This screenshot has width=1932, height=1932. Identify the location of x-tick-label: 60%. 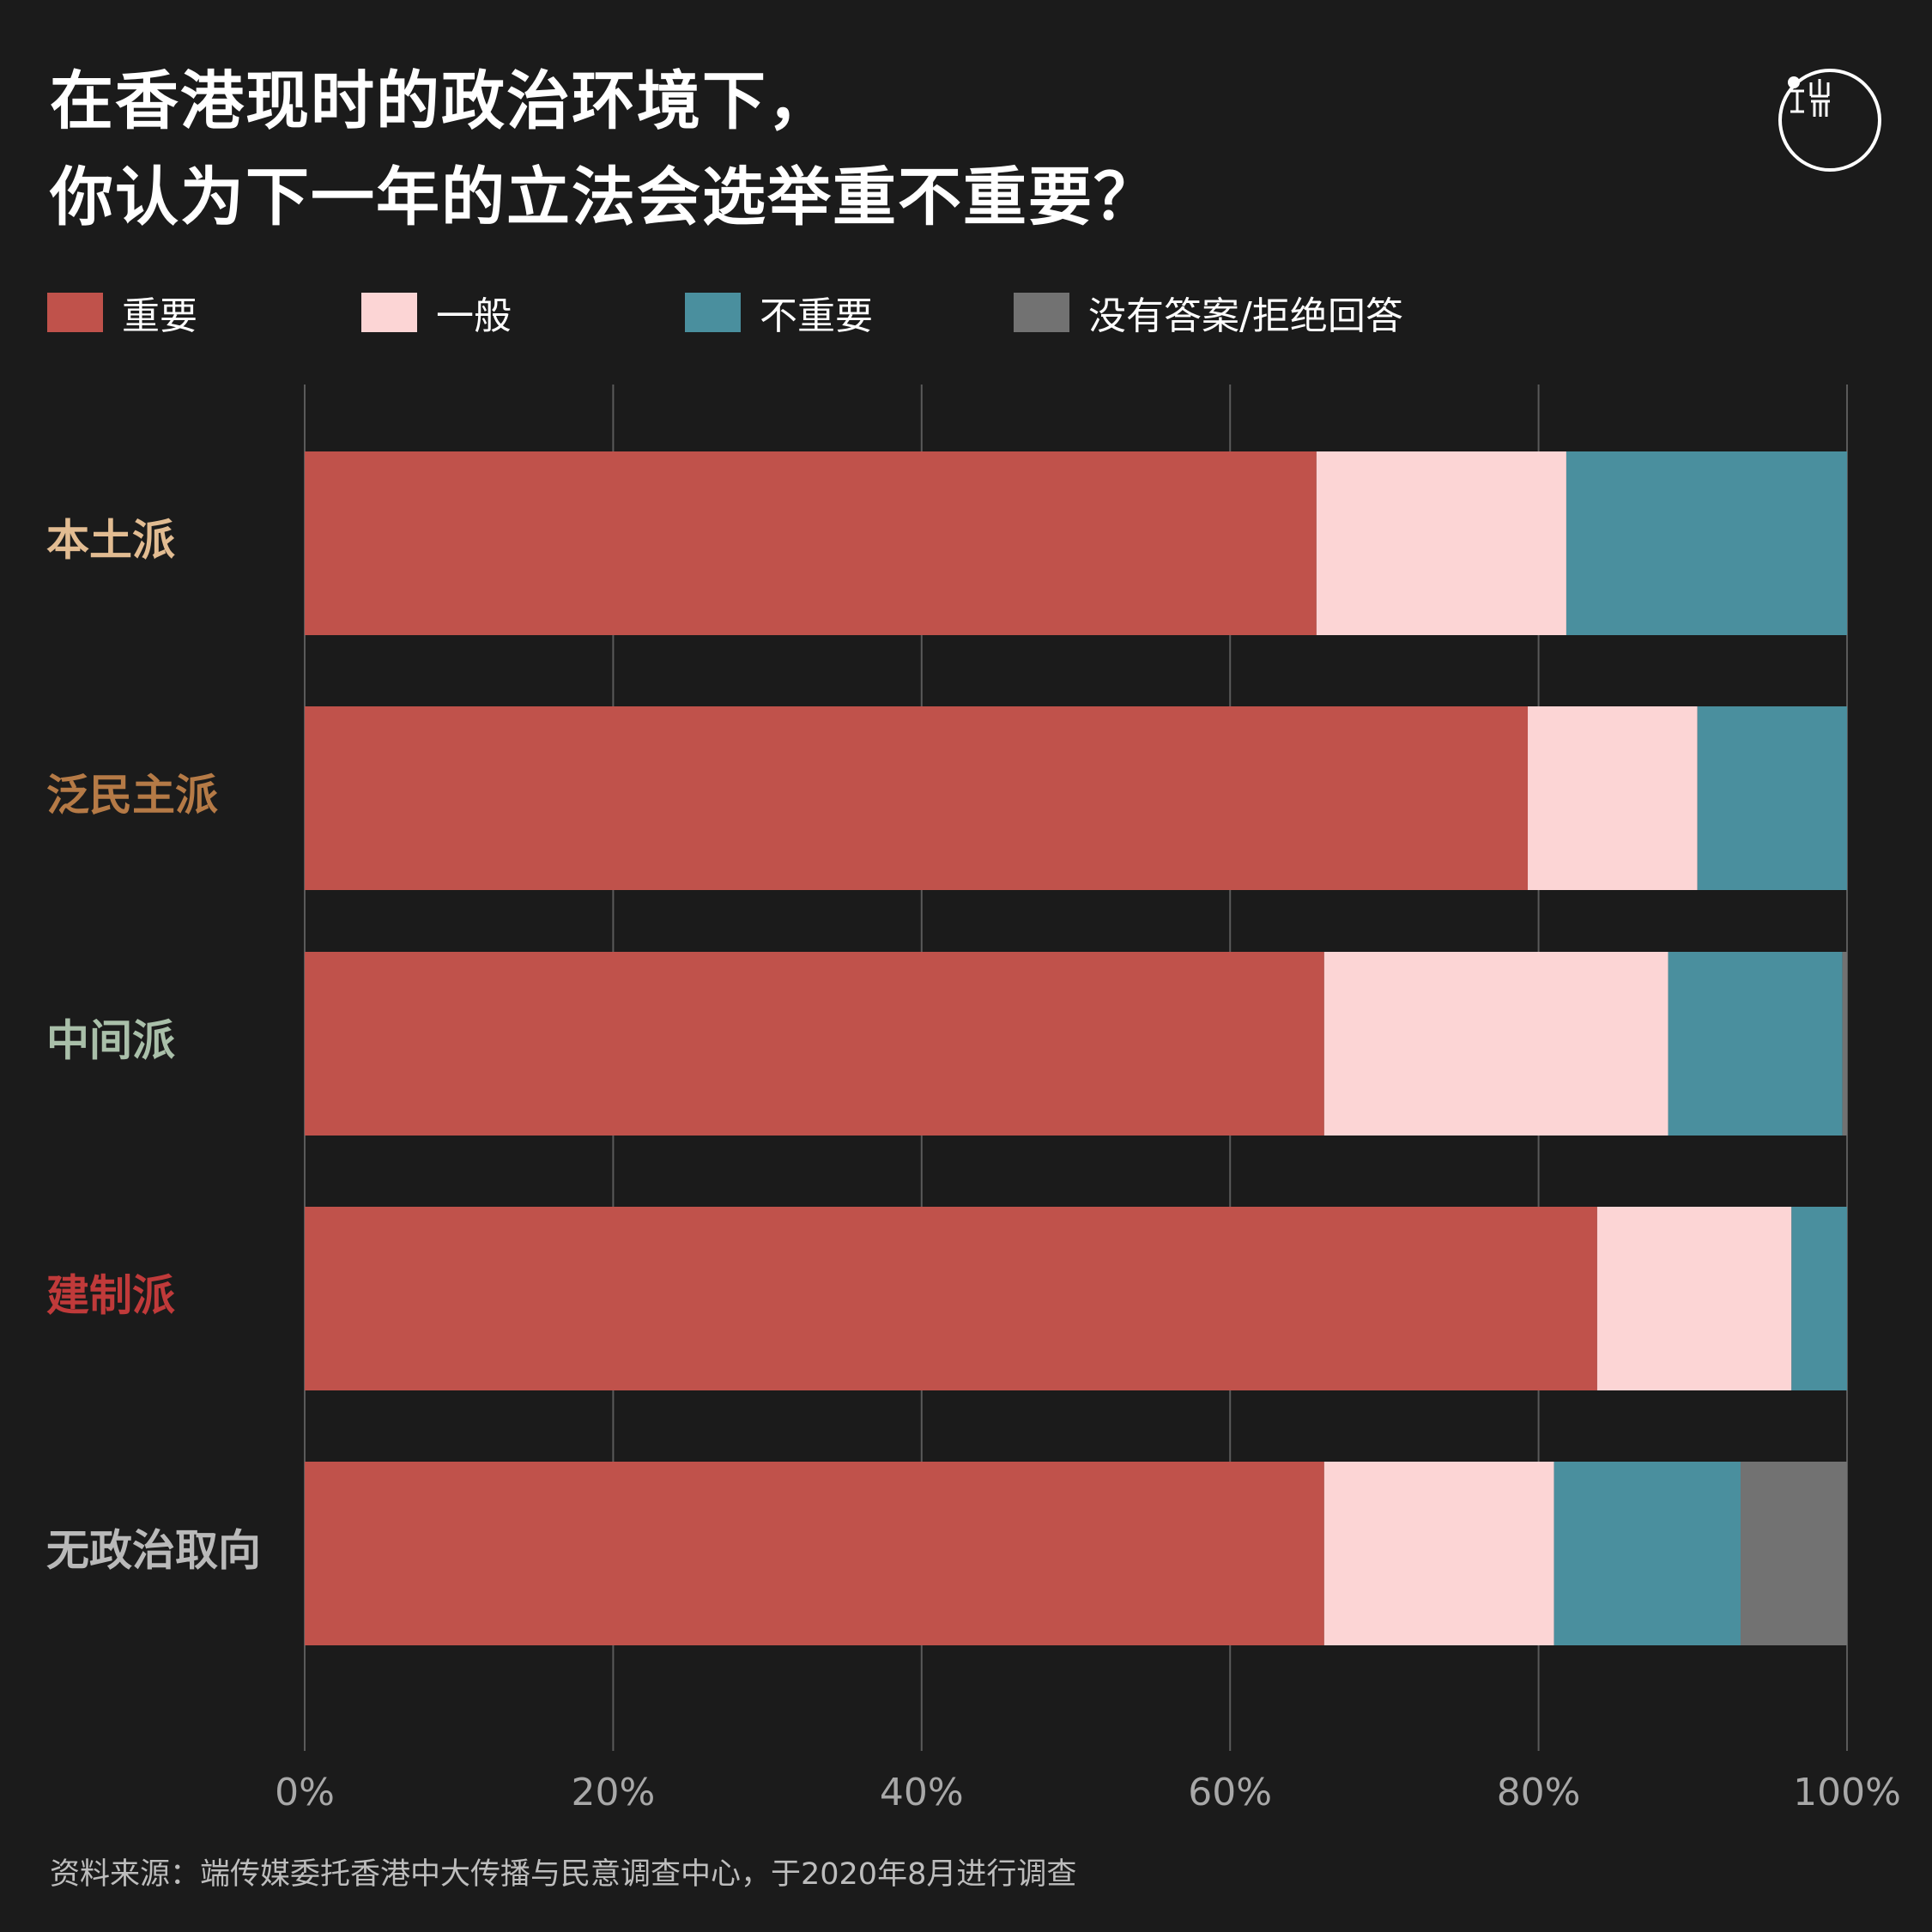
(1230, 1793).